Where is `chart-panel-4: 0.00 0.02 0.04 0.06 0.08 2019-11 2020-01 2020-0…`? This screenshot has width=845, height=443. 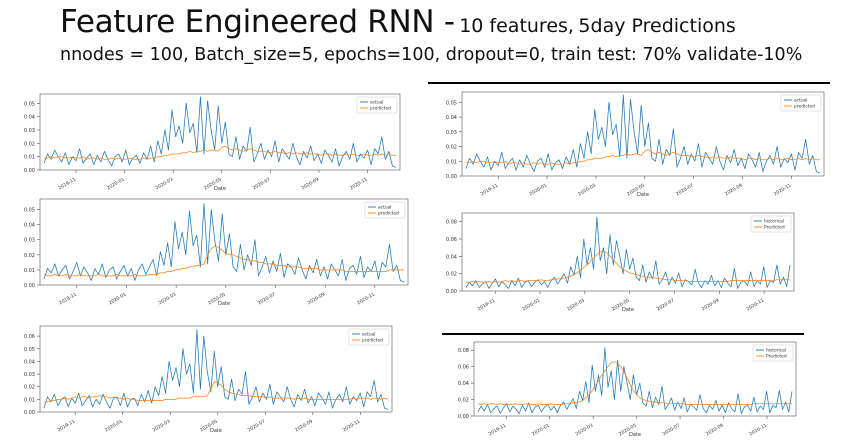
chart-panel-4: 0.00 0.02 0.04 0.06 0.08 2019-11 2020-01 2020-0… is located at coordinates (616, 260).